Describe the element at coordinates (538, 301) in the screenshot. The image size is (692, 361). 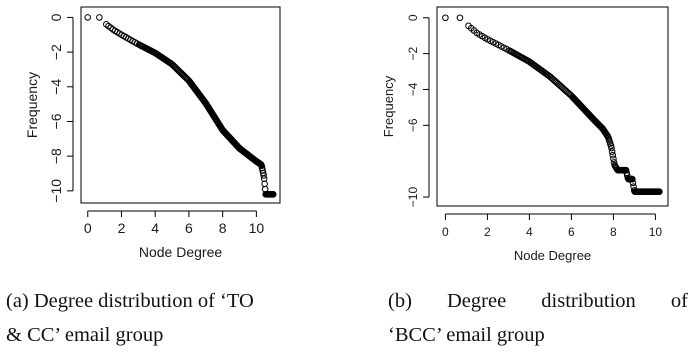
I see `caption-b-line-1: (b) Degree distribution of` at that location.